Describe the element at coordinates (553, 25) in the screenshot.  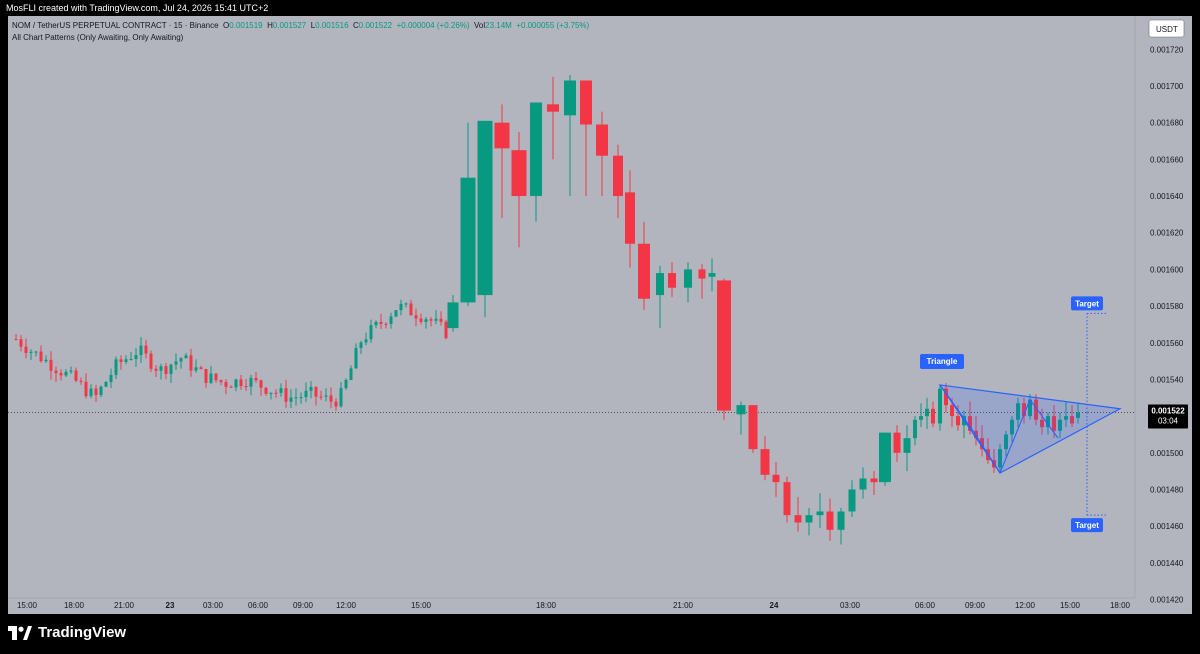
I see `legend-vol-change: +0.000055 (+3.75%)` at that location.